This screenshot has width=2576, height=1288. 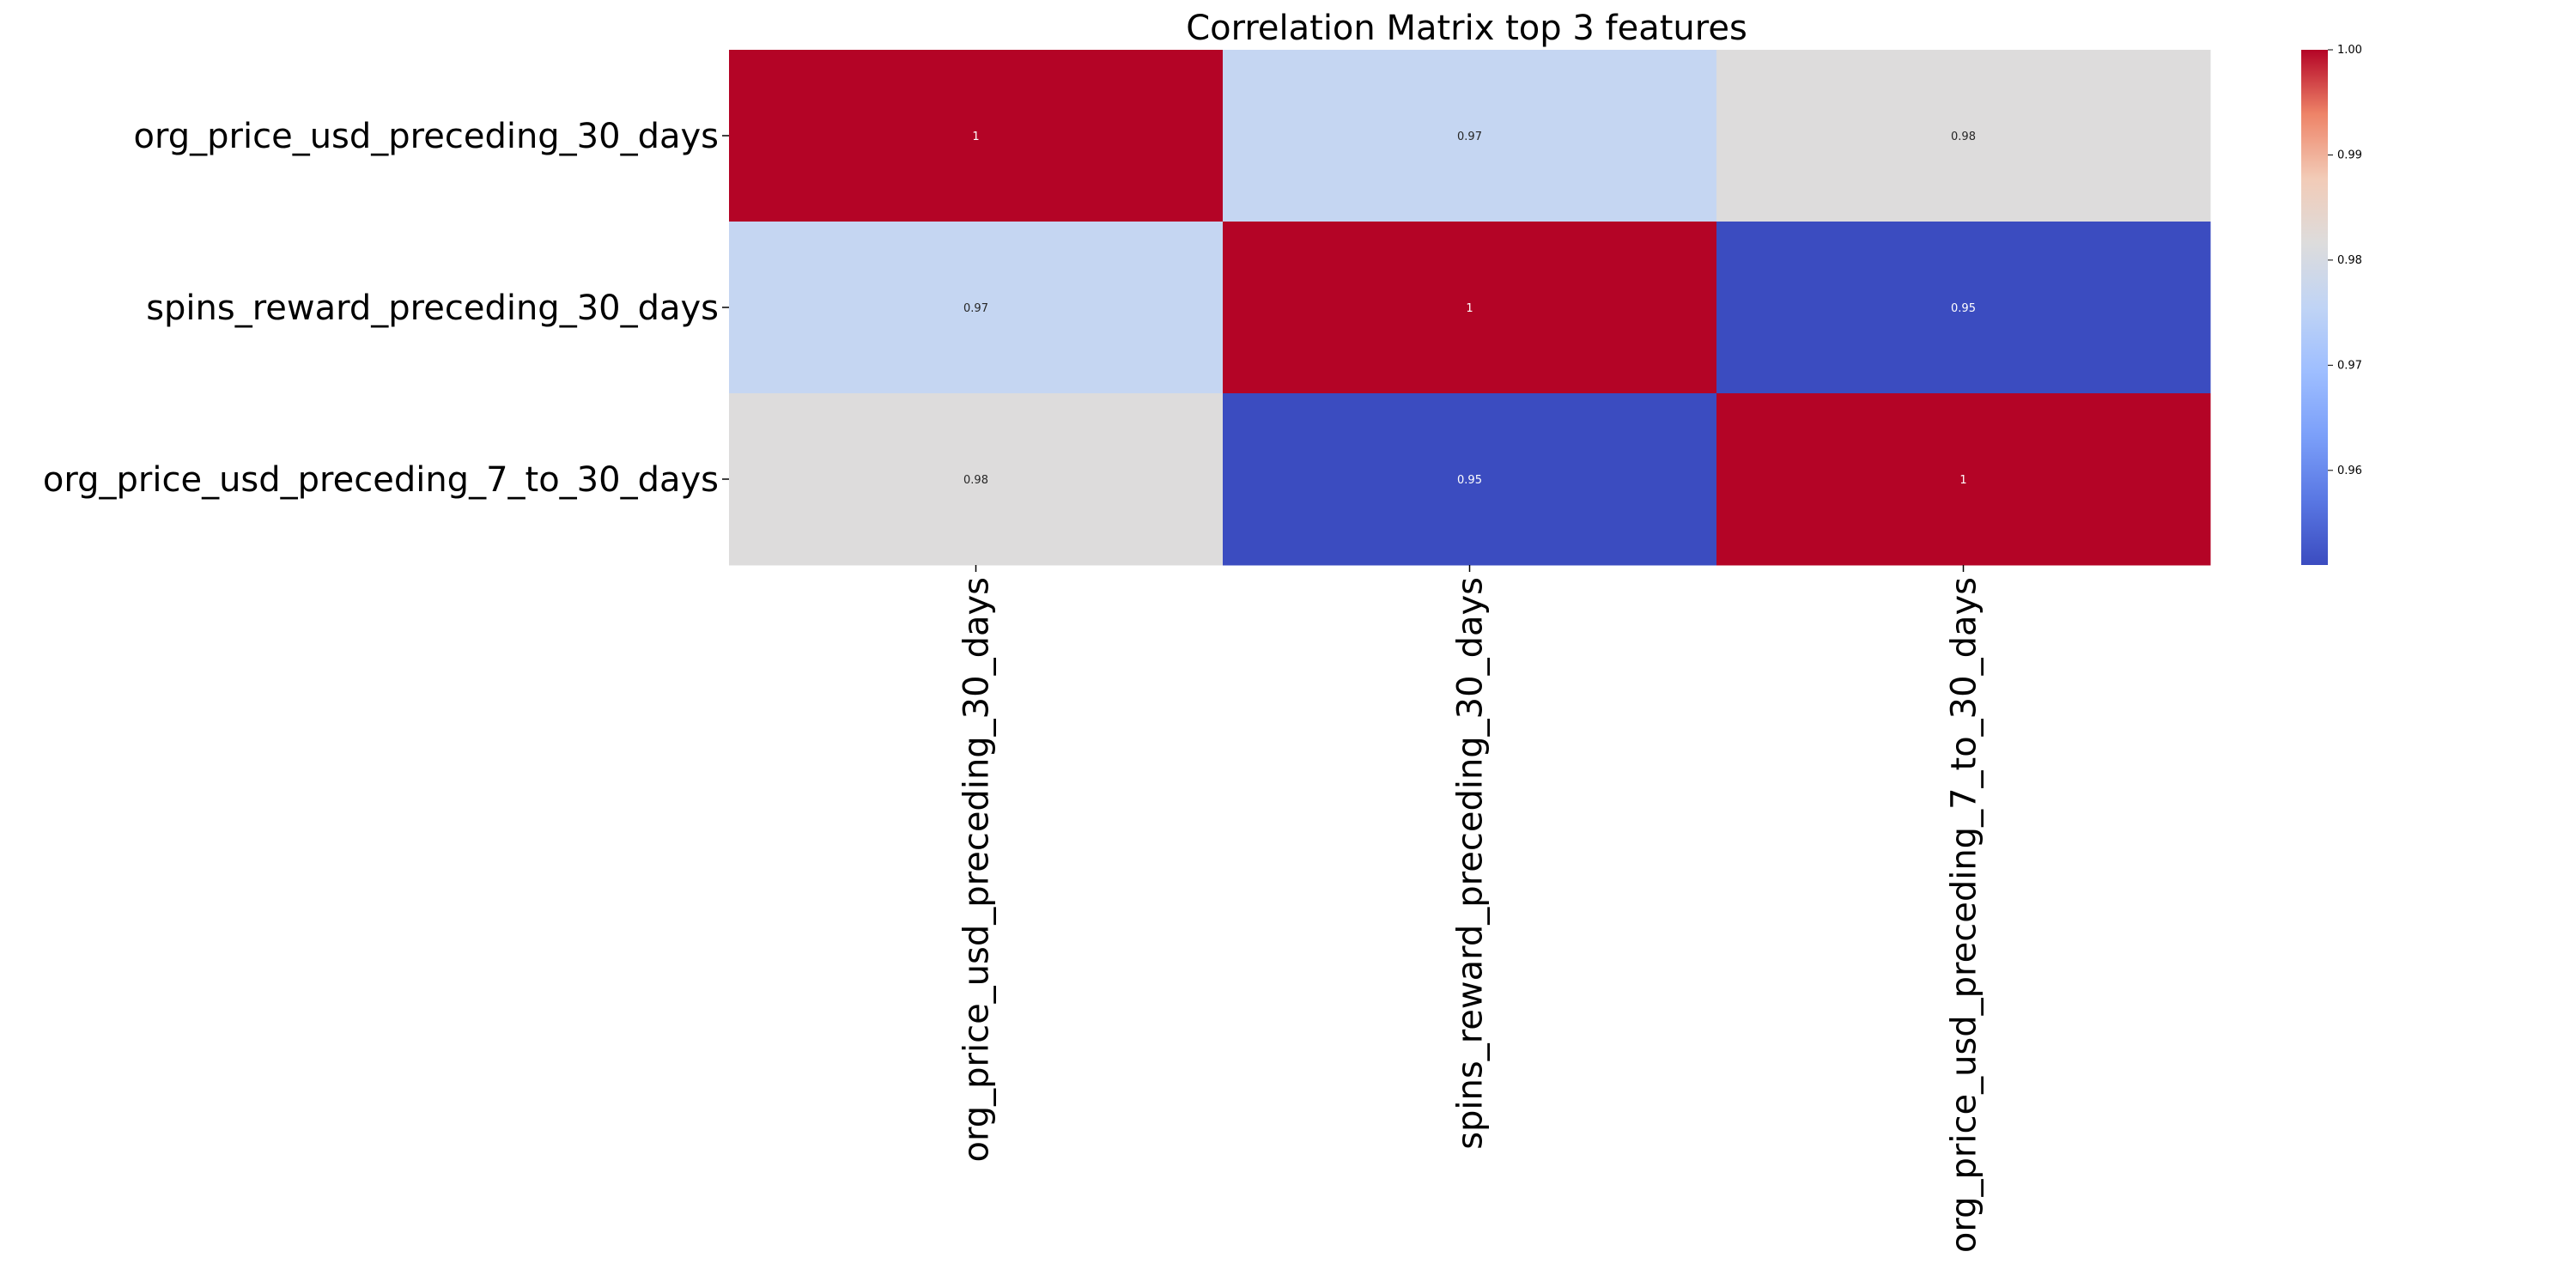 I want to click on cell-annotation-1-1: 1, so click(x=1470, y=308).